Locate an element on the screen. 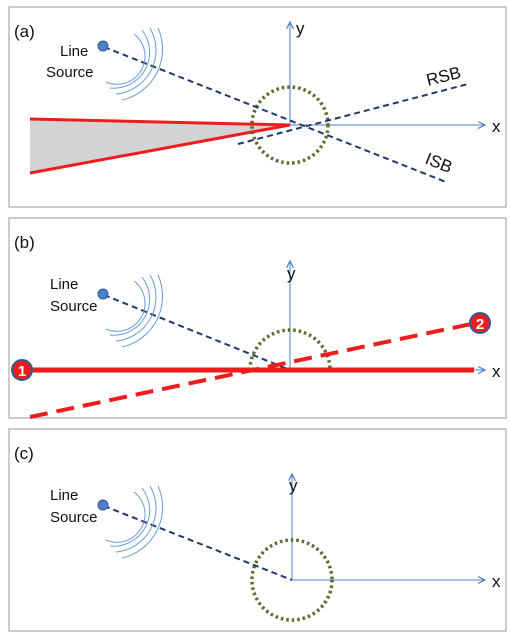 The image size is (510, 633). panel-label: (b) is located at coordinates (24, 242).